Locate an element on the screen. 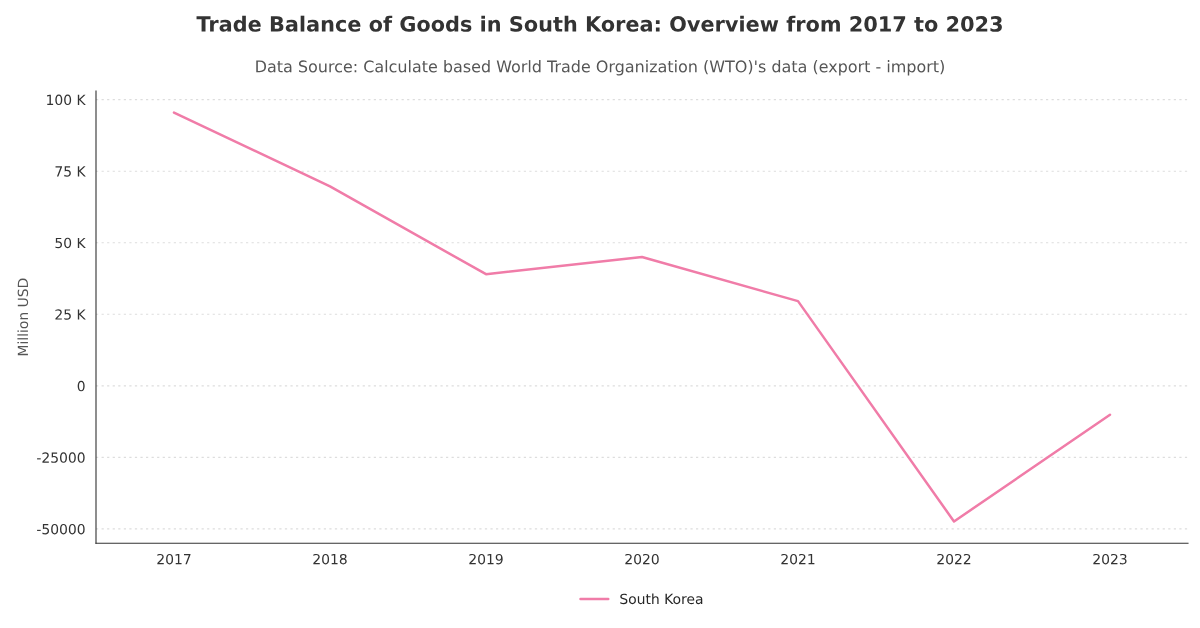  y-tick-label: 100 K is located at coordinates (66, 100).